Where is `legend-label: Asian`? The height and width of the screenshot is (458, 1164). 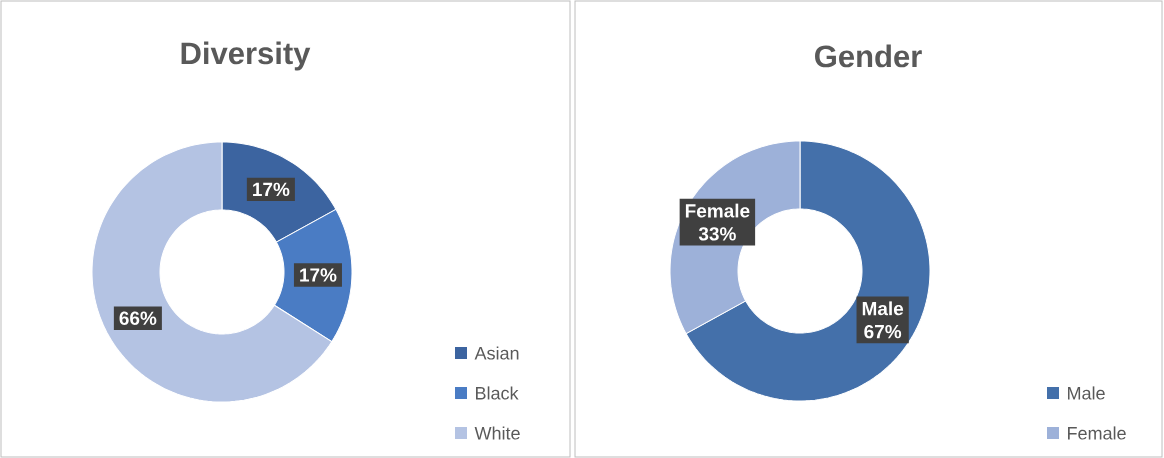
legend-label: Asian is located at coordinates (496, 353).